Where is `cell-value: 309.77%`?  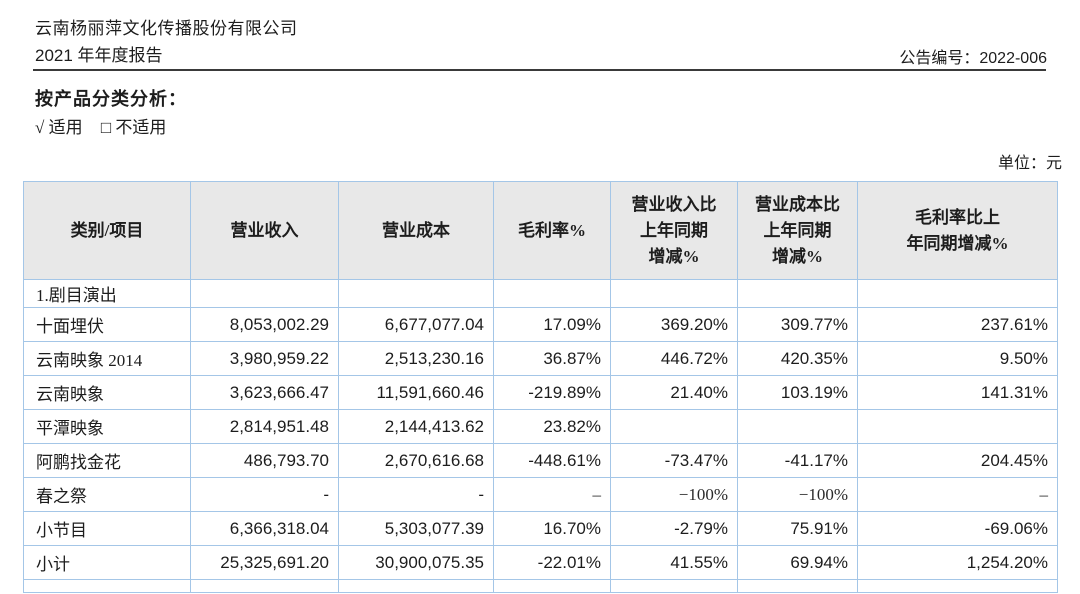 cell-value: 309.77% is located at coordinates (797, 324).